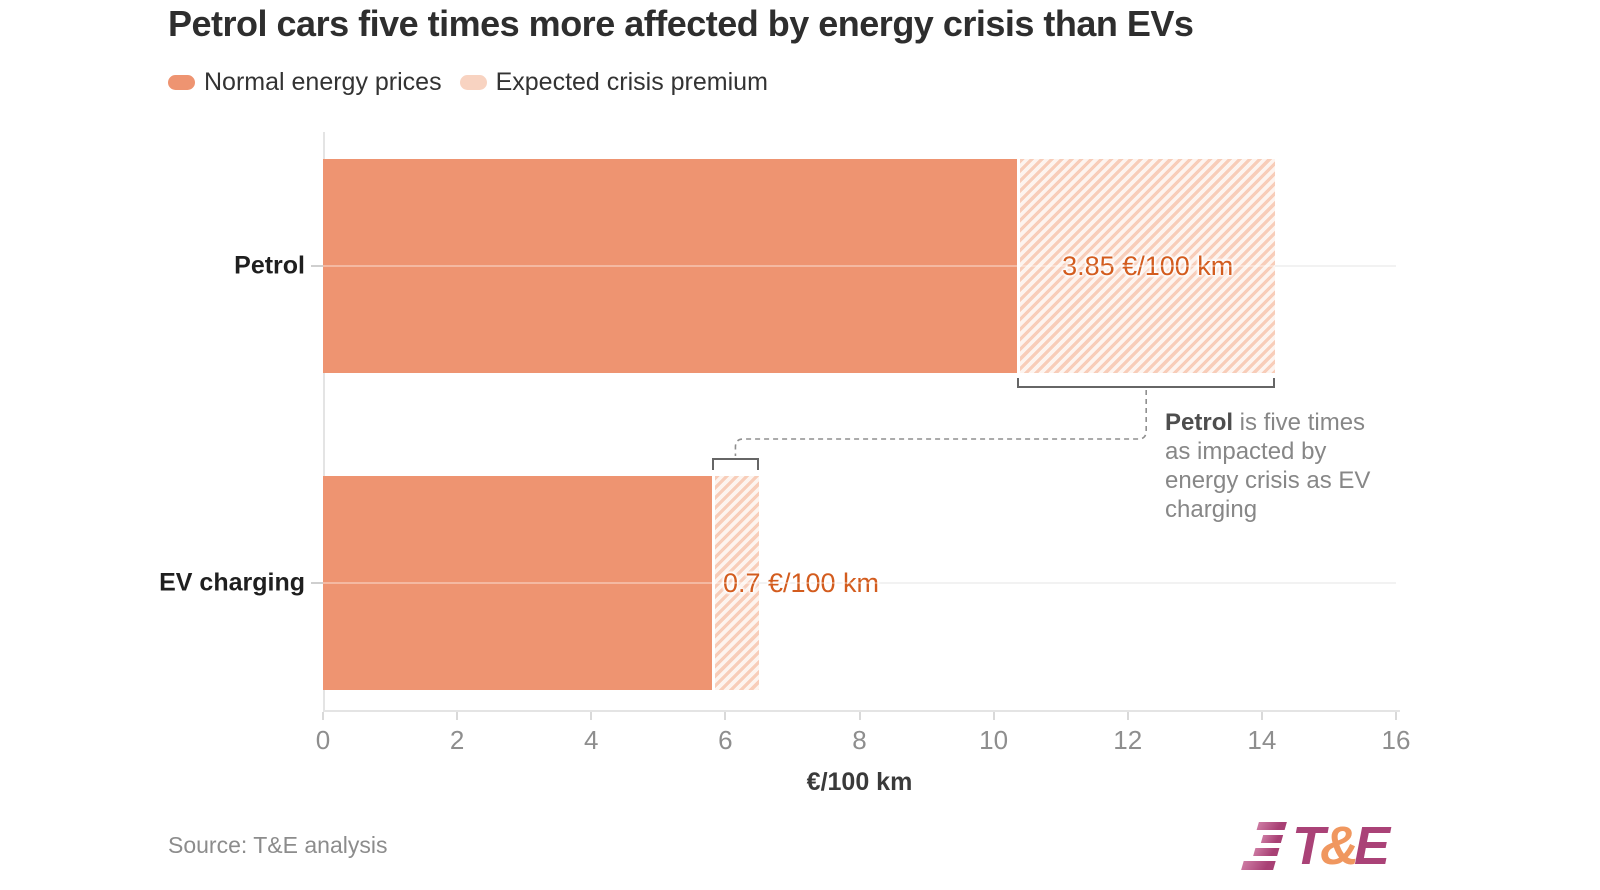 The height and width of the screenshot is (890, 1600). Describe the element at coordinates (735, 464) in the screenshot. I see `ev-premium-bracket` at that location.